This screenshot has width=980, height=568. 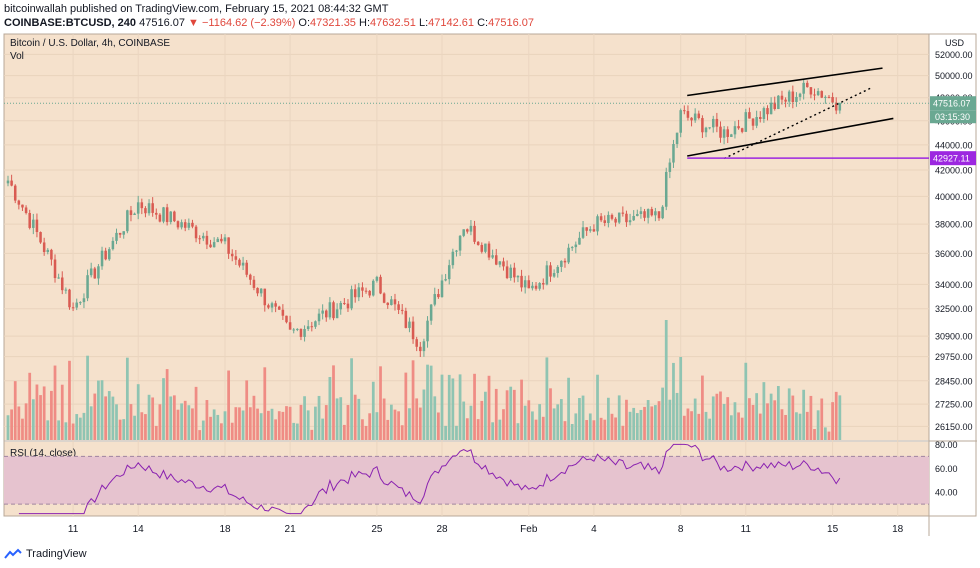 I want to click on countdown-label: 03:15:30, so click(x=952, y=117).